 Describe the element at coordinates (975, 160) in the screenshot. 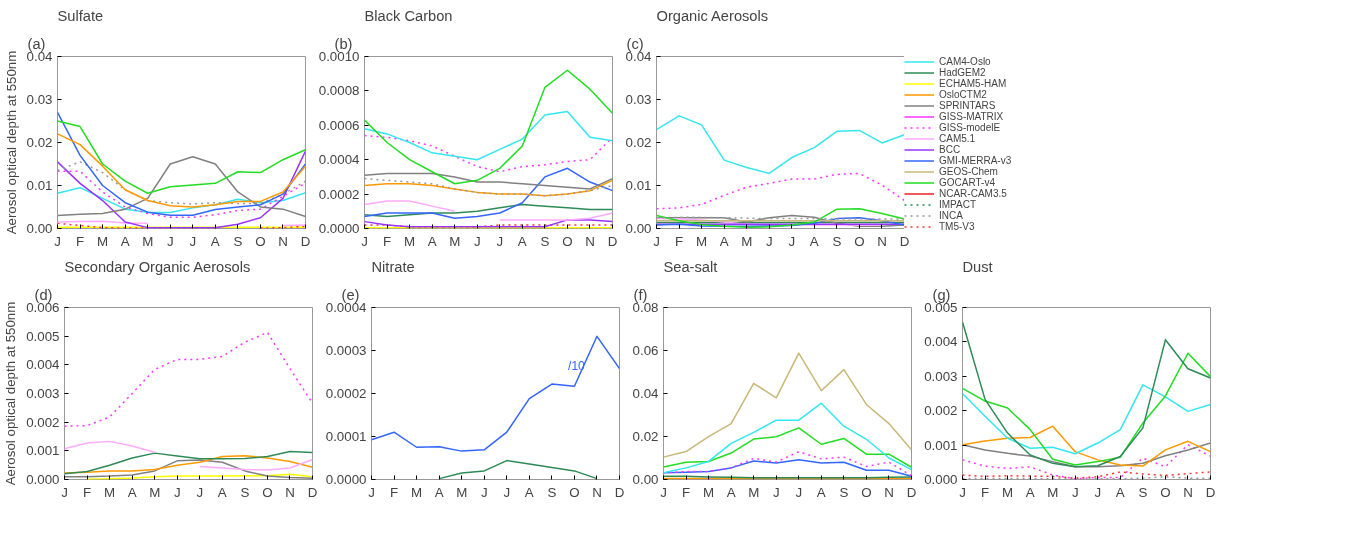

I see `legend-label: GMI-MERRA-v3` at that location.